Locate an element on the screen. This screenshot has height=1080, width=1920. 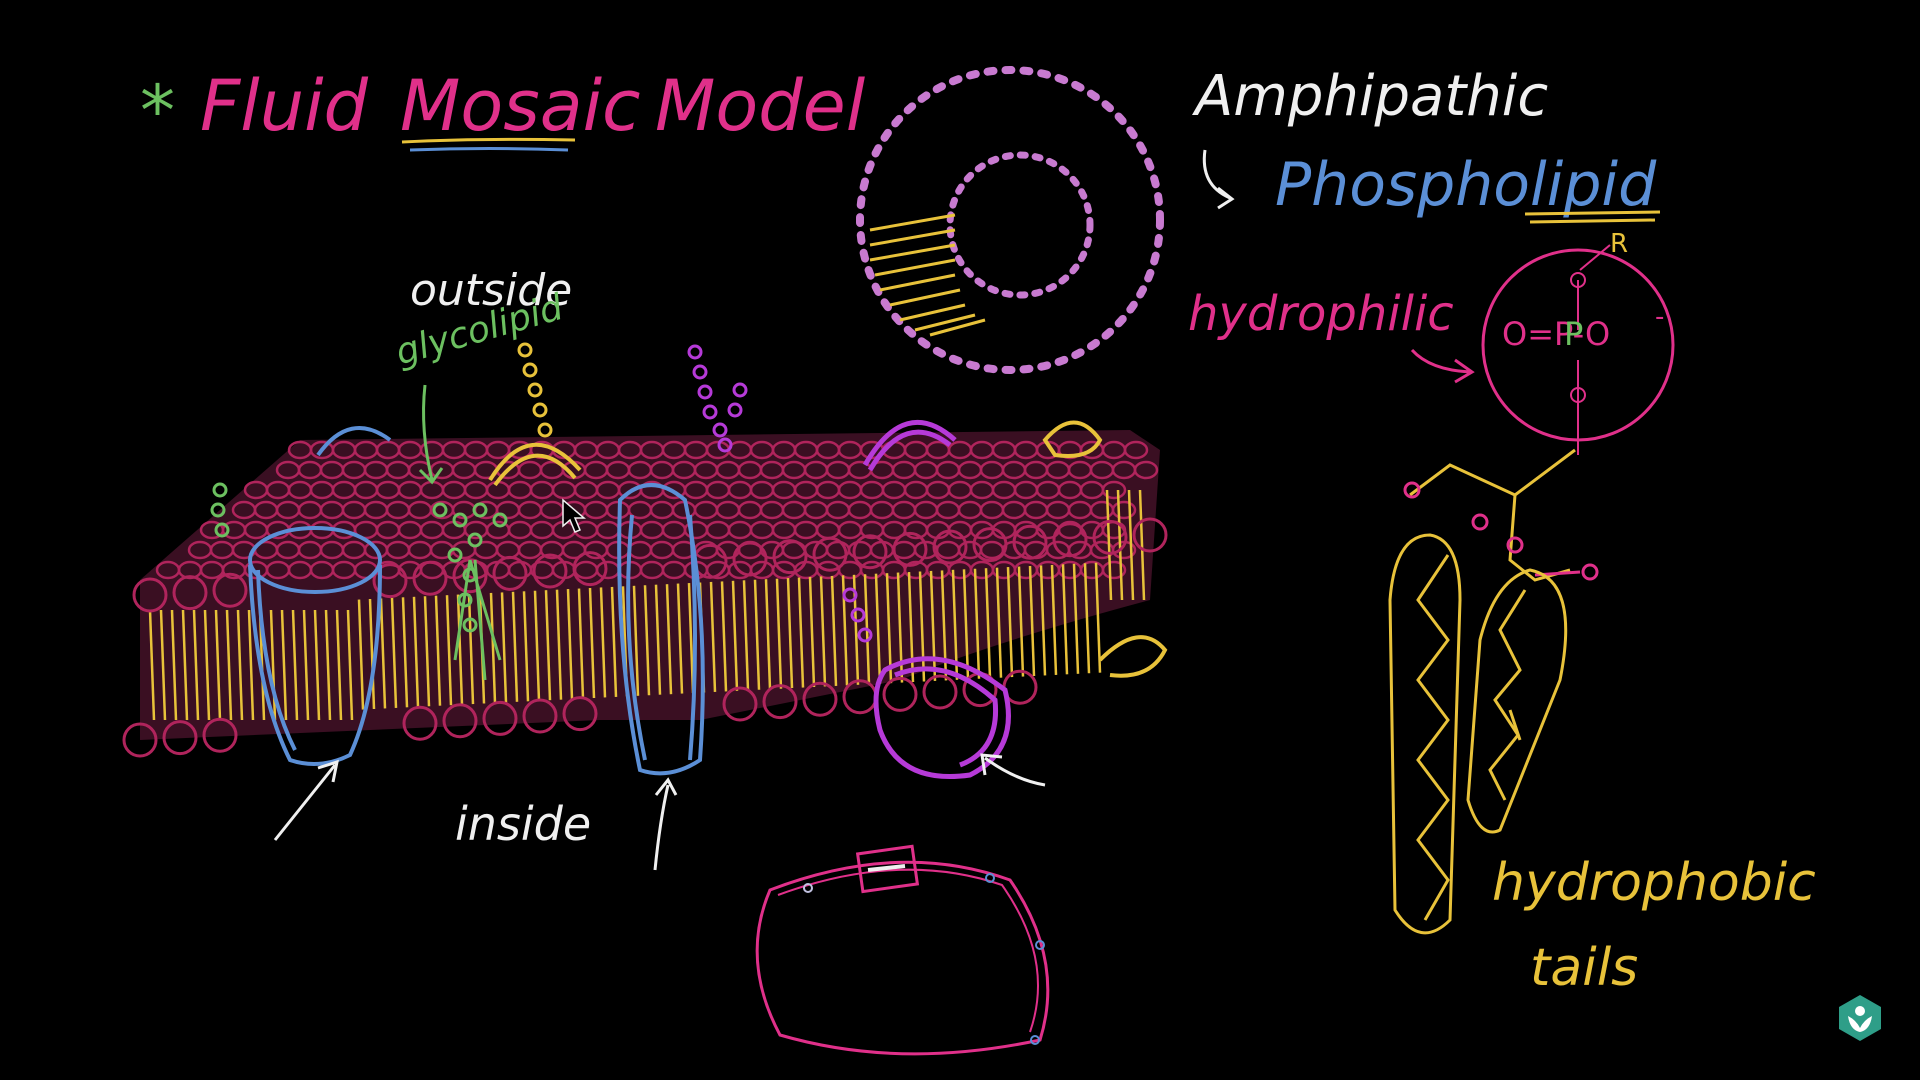
glycerol-backbone is located at coordinates (1501, 515).